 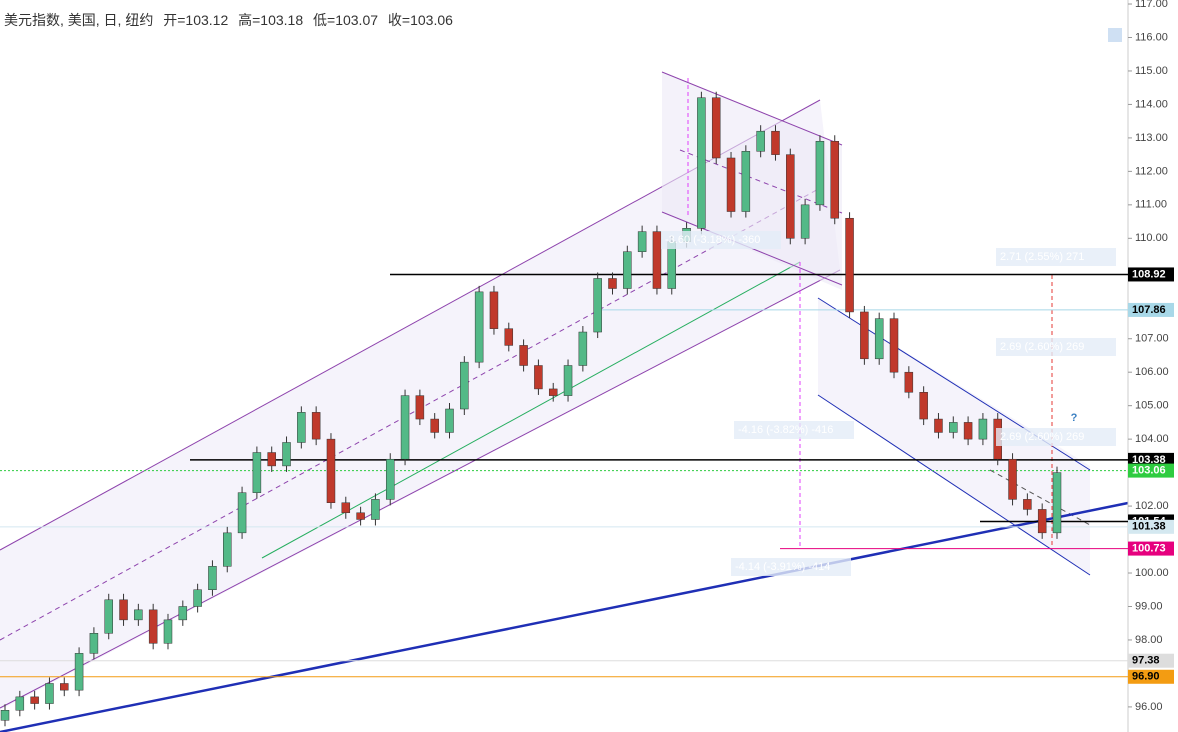 What do you see at coordinates (712, 240) in the screenshot?
I see `measure-label: -3.60 (-3.18%) -360` at bounding box center [712, 240].